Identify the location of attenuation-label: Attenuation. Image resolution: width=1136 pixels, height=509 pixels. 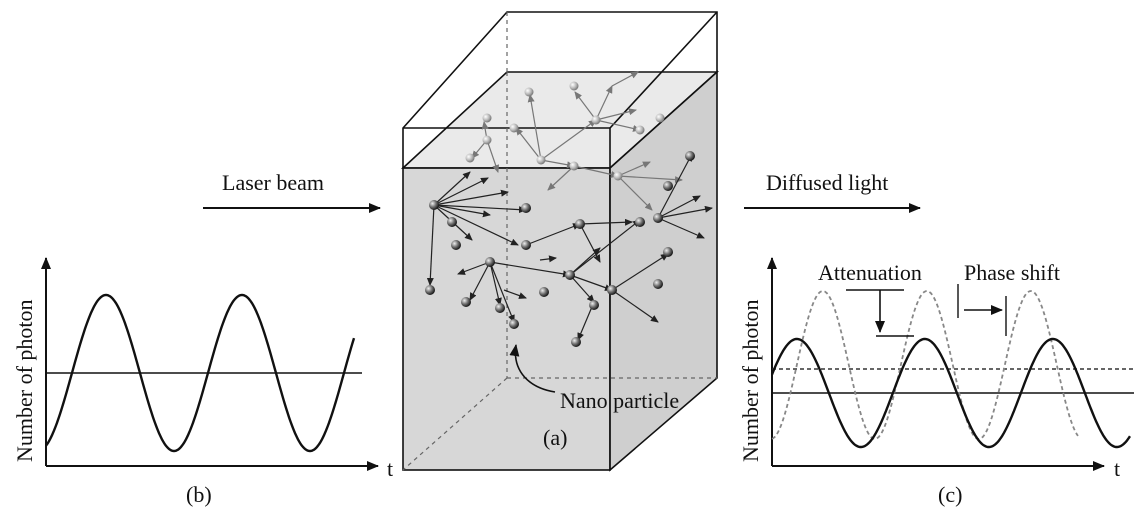
(870, 272).